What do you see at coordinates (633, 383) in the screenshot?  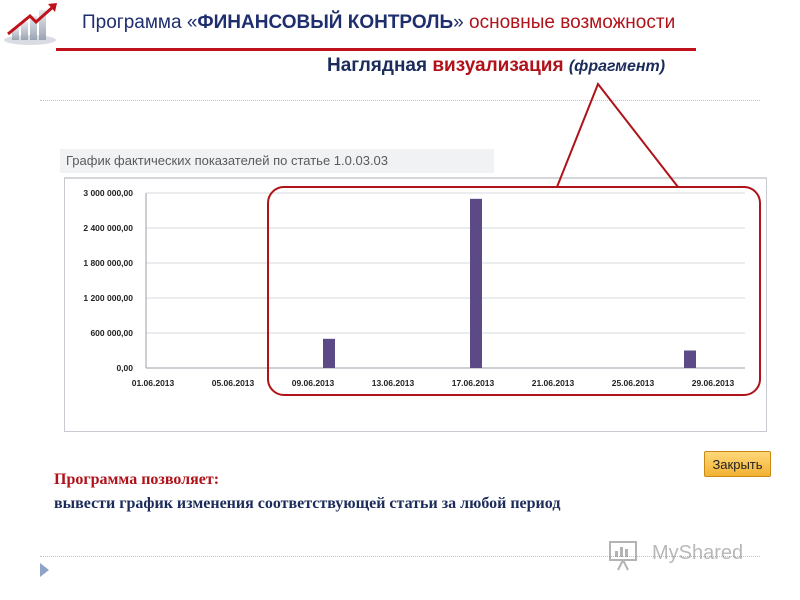 I see `x-tick-label: 25.06.2013` at bounding box center [633, 383].